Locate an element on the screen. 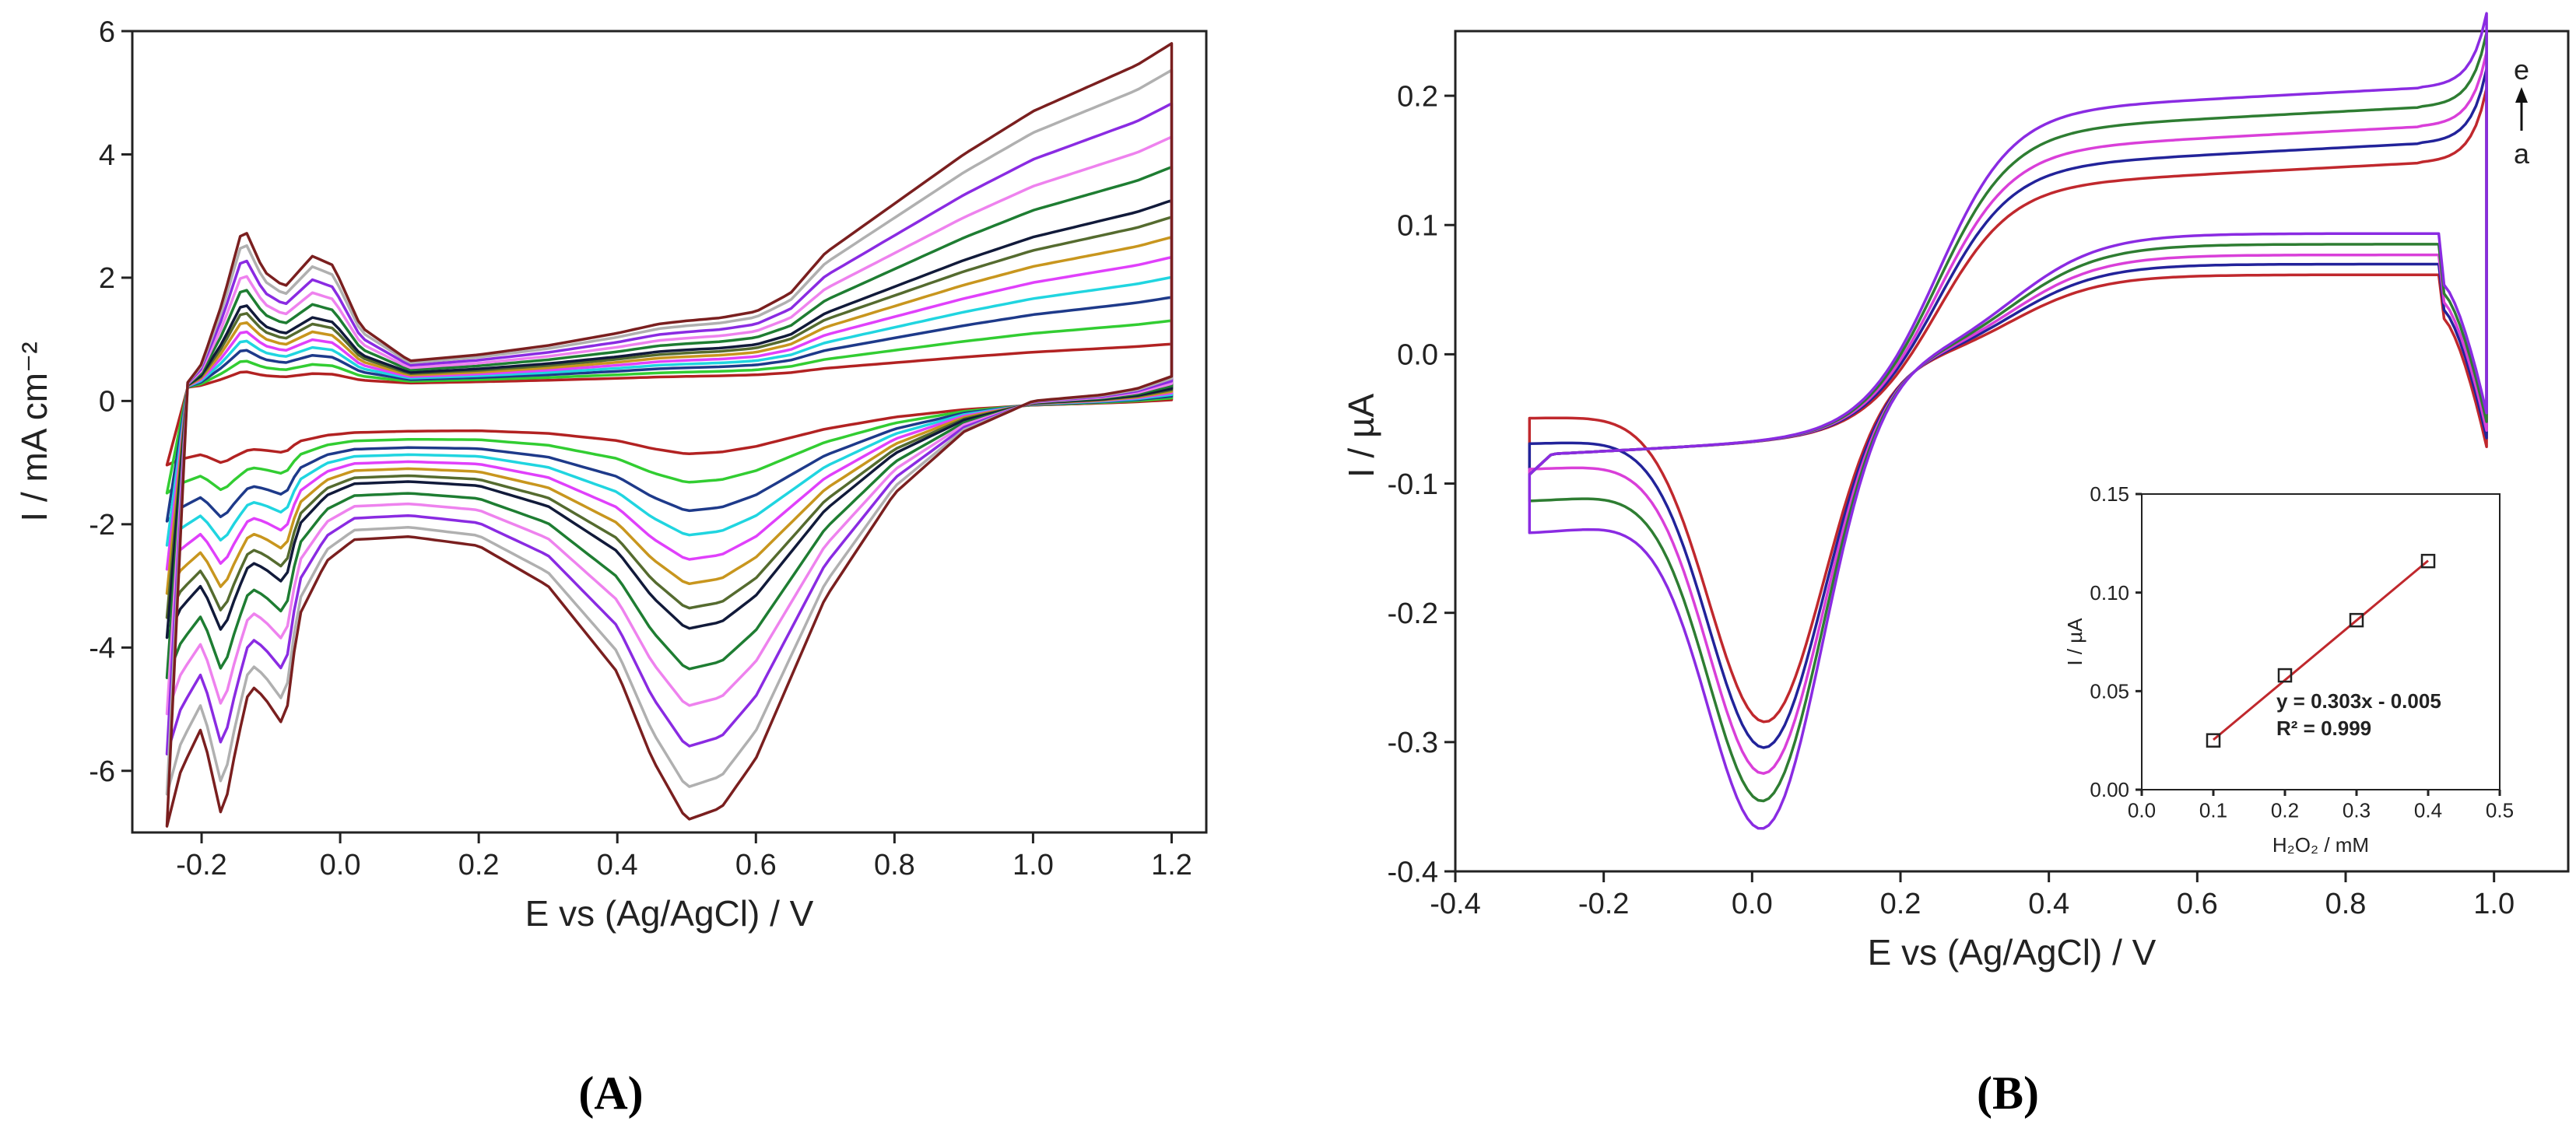  y-tick-label: 0.05 is located at coordinates (2110, 691).